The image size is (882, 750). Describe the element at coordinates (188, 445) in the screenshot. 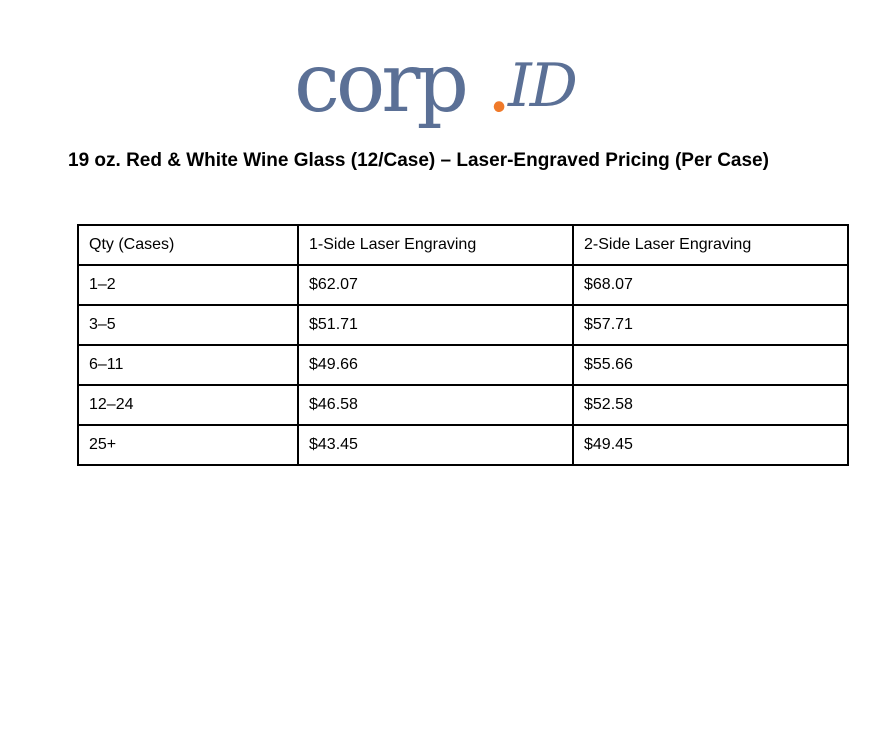

I see `cell: 25+` at that location.